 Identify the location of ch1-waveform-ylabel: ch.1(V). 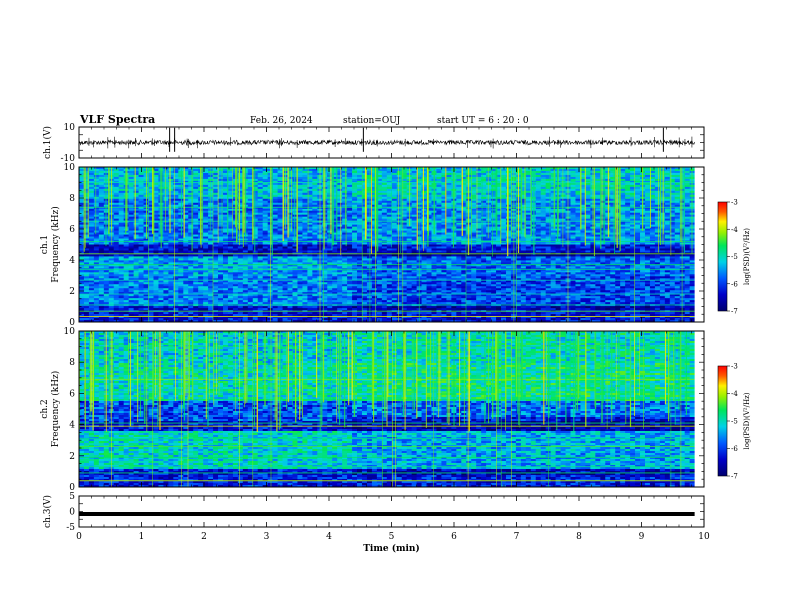
(47, 142).